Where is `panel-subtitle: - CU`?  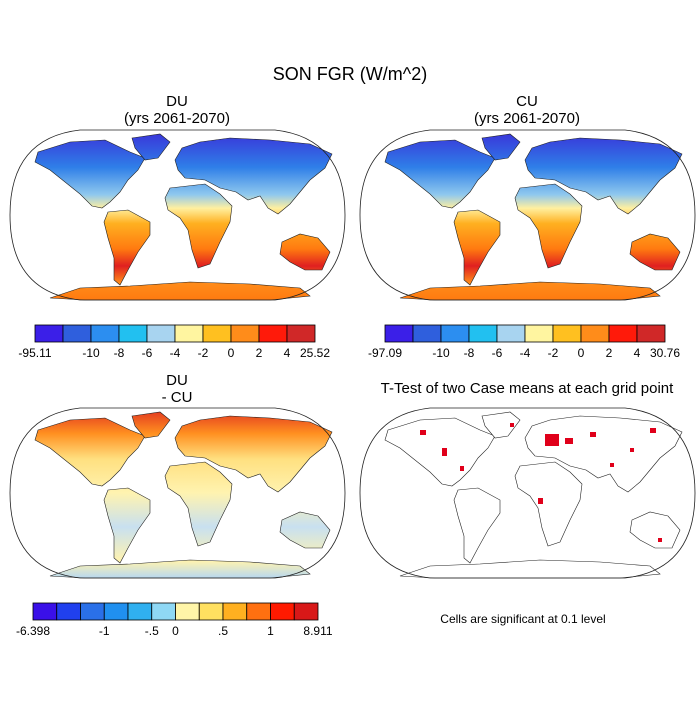
panel-subtitle: - CU is located at coordinates (177, 397).